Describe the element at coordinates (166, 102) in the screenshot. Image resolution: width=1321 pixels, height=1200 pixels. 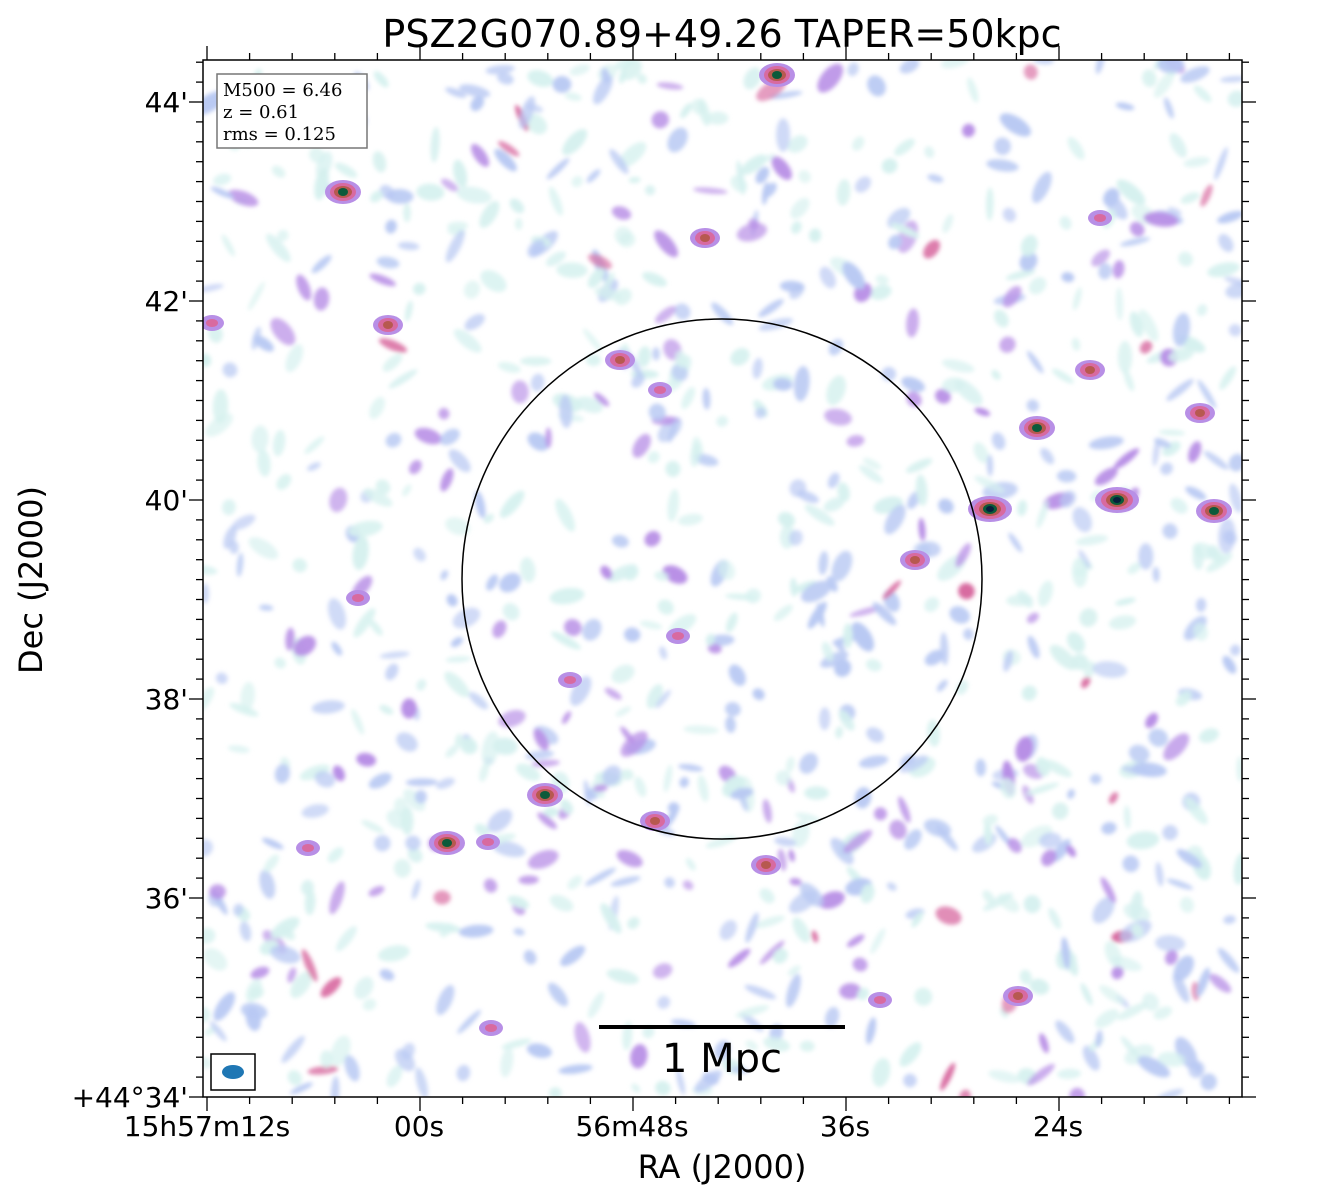
I see `y-tick-label: 44'` at that location.